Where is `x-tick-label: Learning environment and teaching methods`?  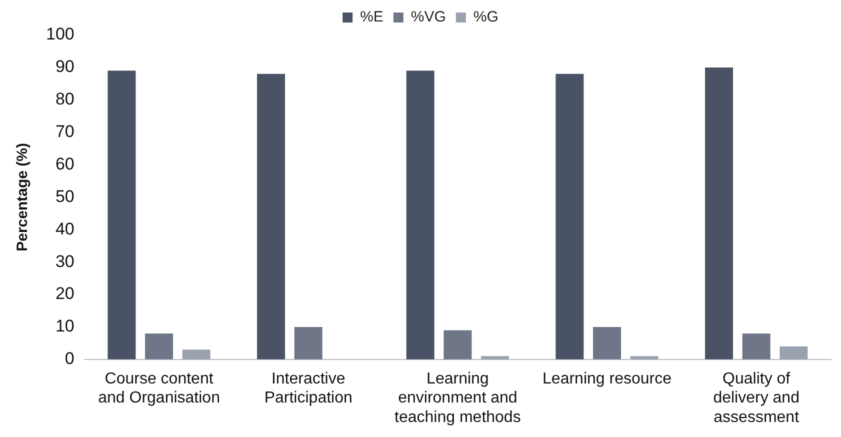
x-tick-label: Learning environment and teaching methods is located at coordinates (457, 398).